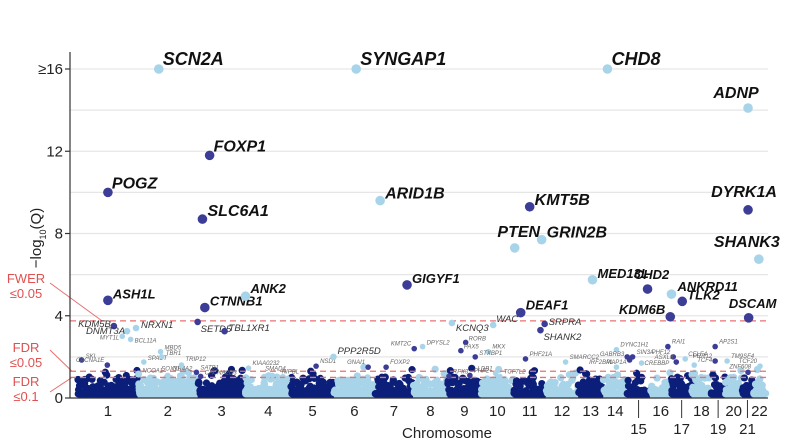 This screenshot has height=448, width=800. I want to click on gene-label: ARID1B, so click(414, 194).